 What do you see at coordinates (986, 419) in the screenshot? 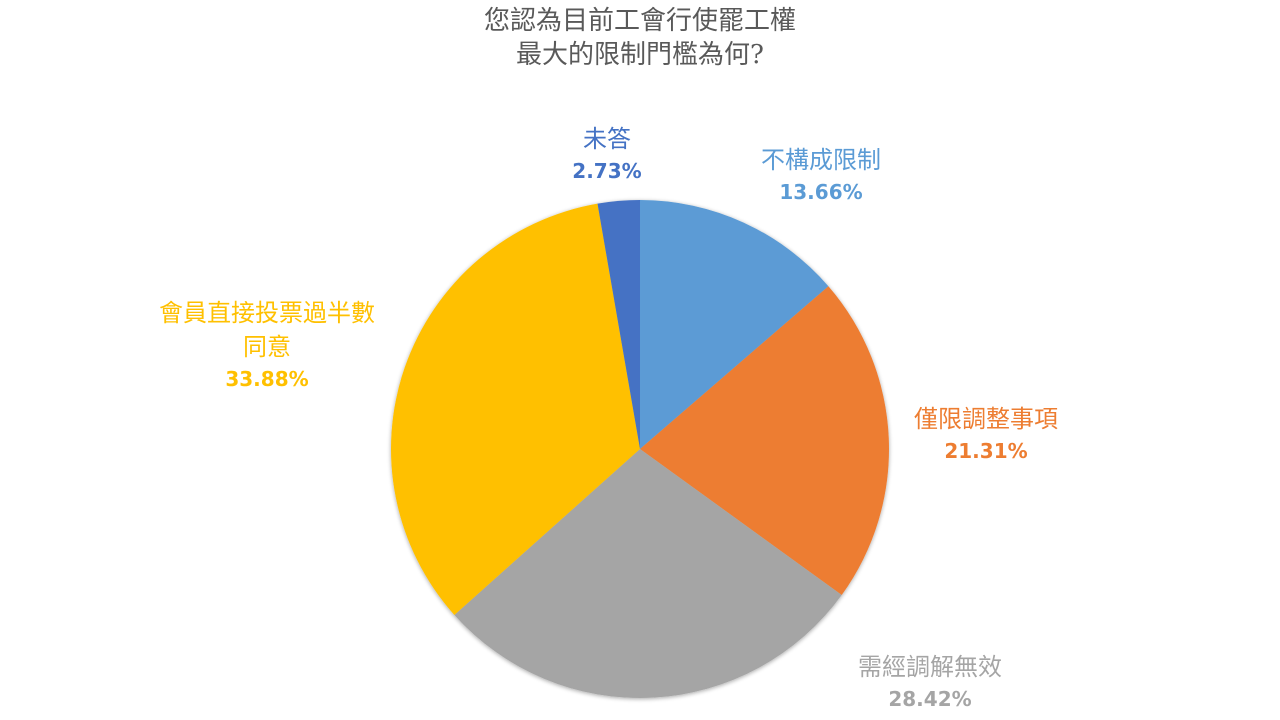
I see `label-name: 僅限調整事項` at bounding box center [986, 419].